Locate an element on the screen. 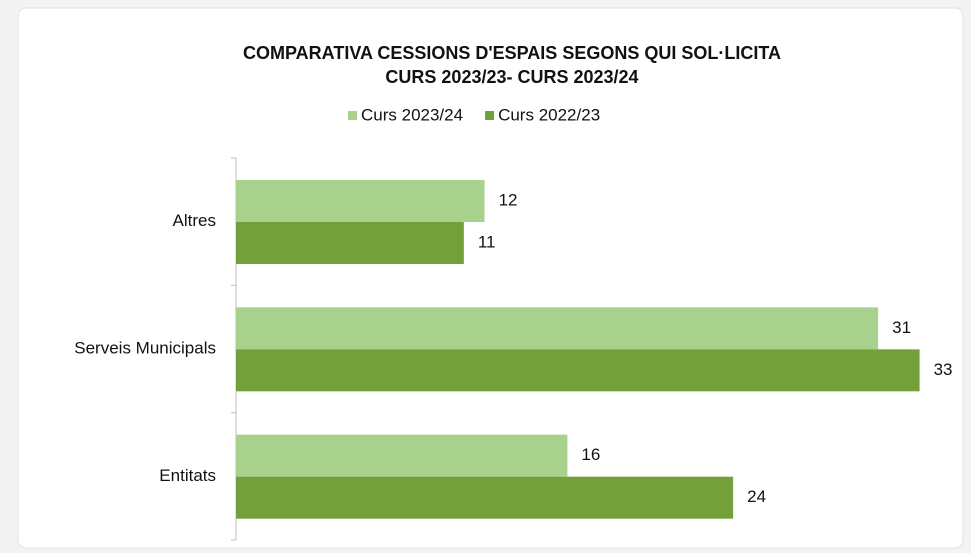 This screenshot has height=553, width=971. y-tick-label: Entitats is located at coordinates (187, 475).